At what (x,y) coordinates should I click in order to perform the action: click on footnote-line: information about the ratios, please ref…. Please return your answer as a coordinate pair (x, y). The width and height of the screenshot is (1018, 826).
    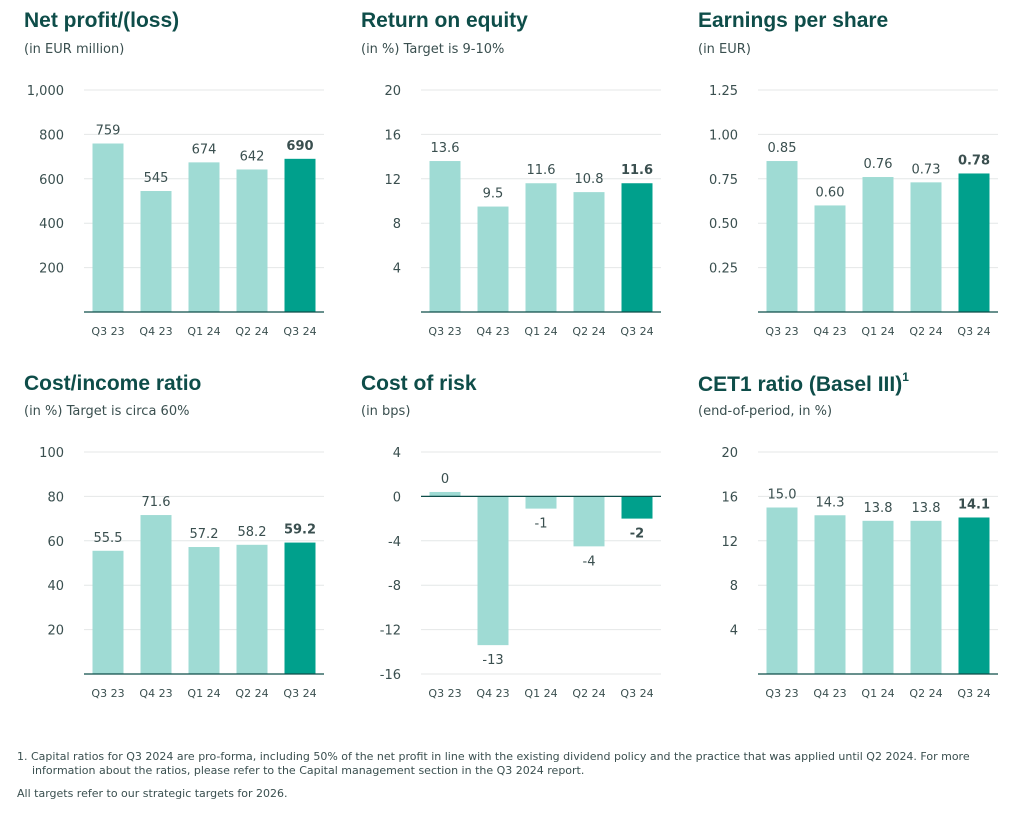
    Looking at the image, I should click on (308, 770).